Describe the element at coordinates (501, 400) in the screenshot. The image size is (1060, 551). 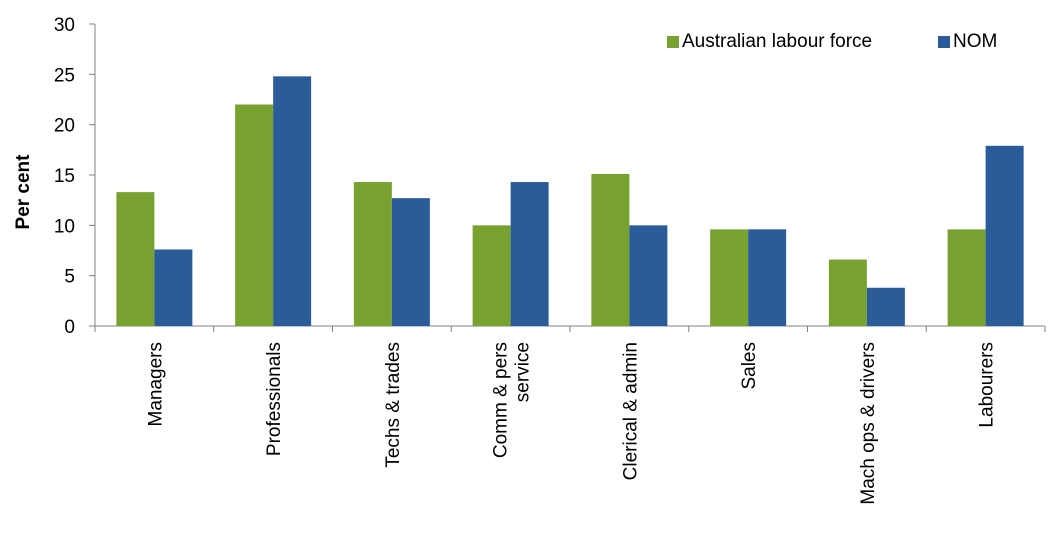
I see `category-label: Comm & pers` at that location.